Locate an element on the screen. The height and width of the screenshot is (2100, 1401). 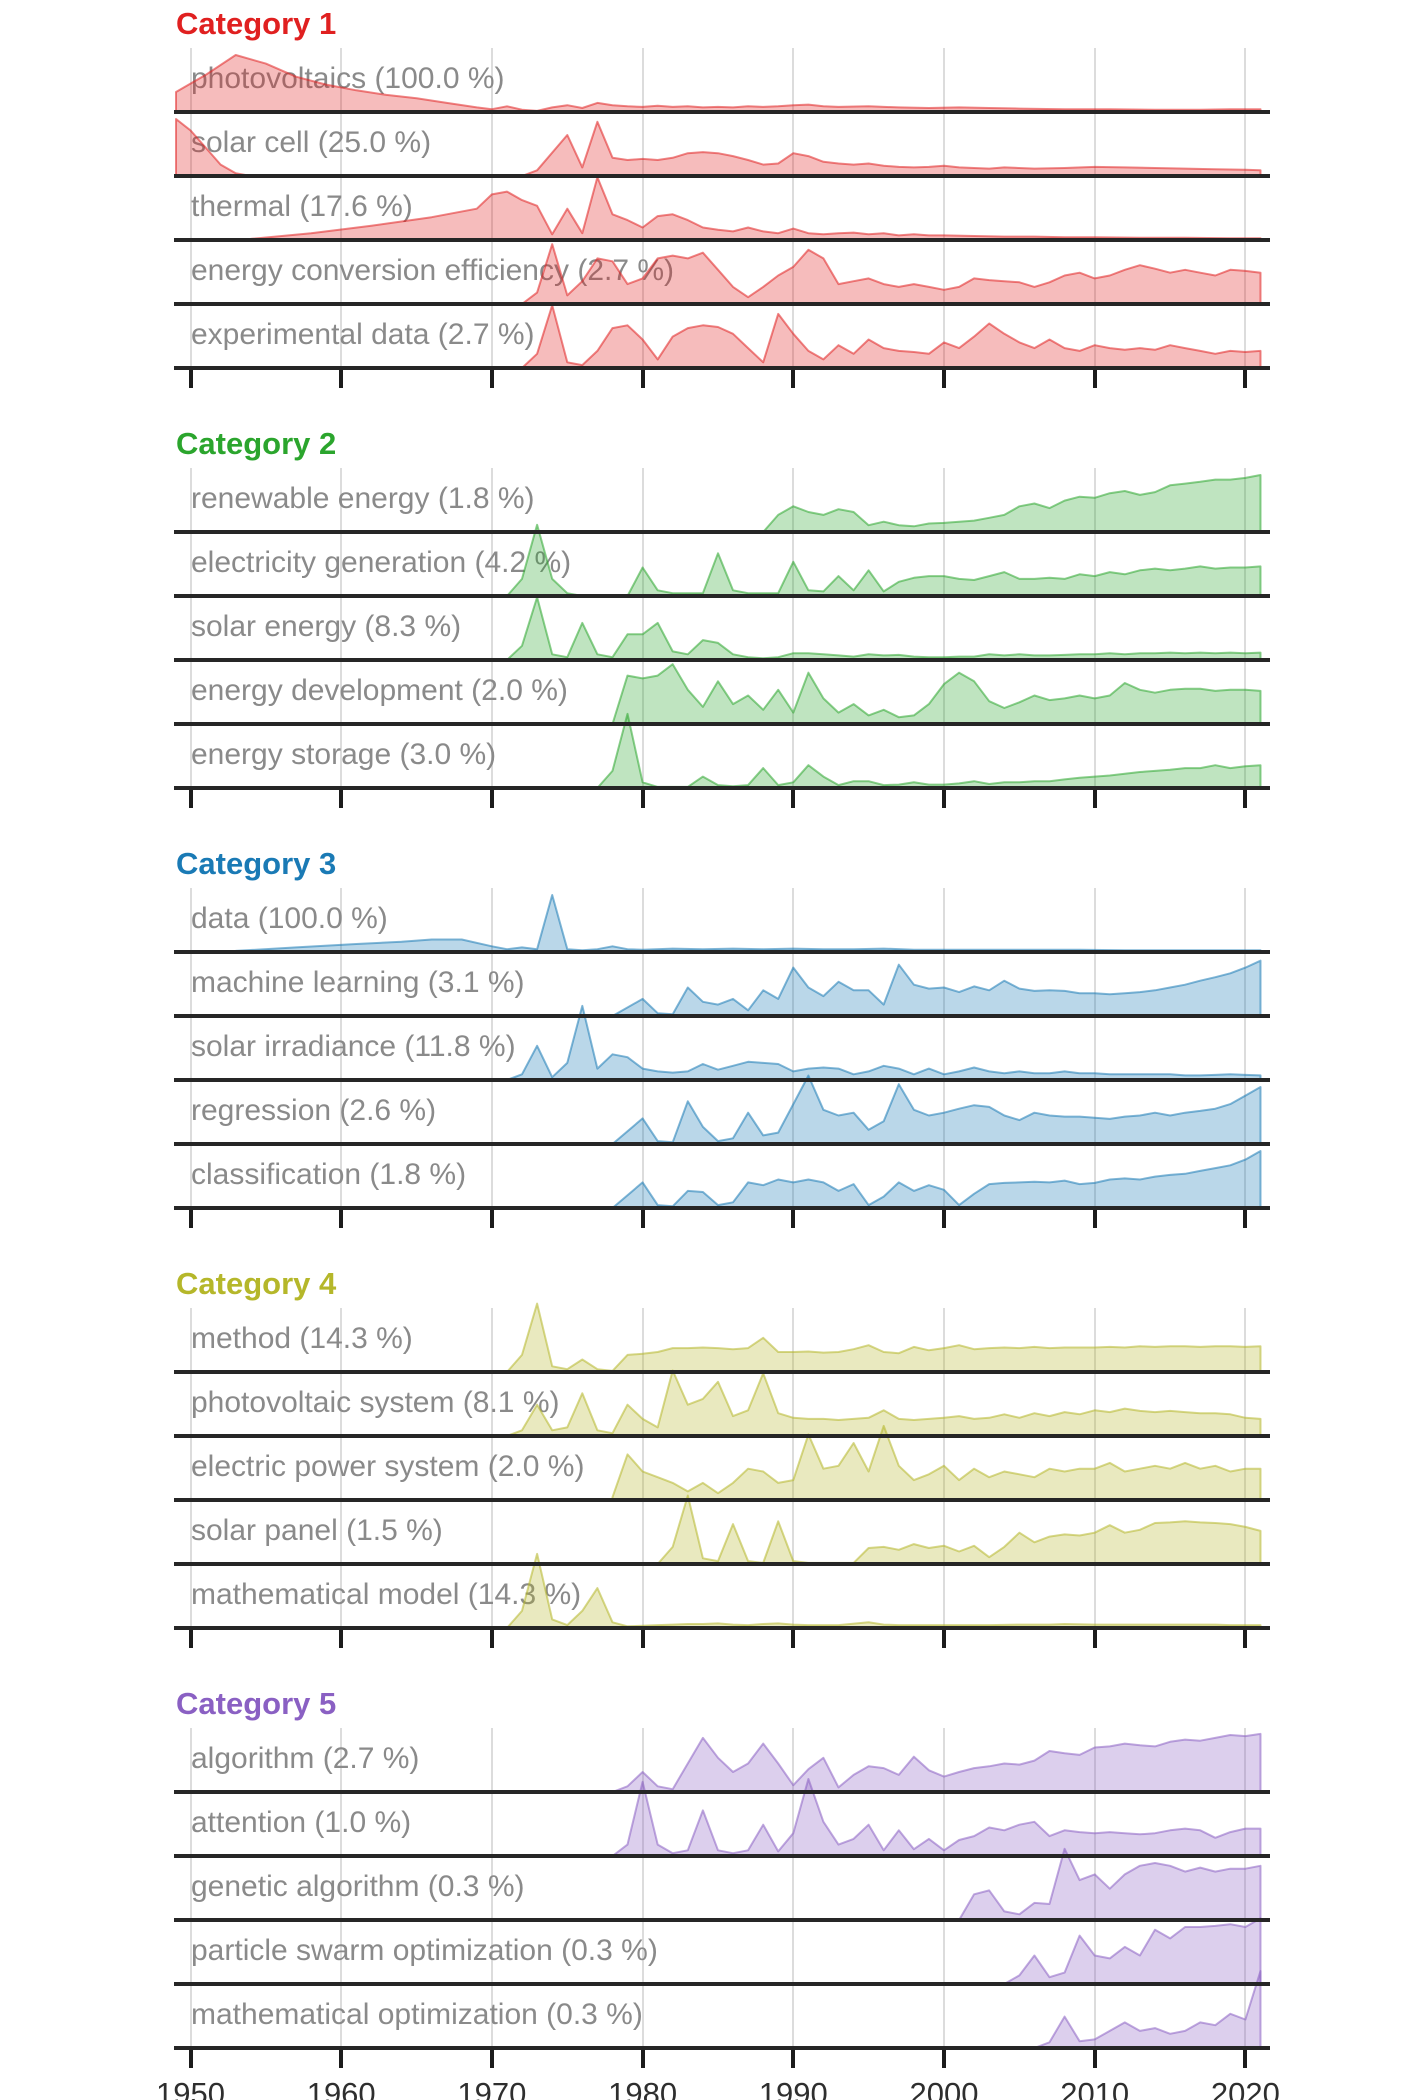
keyword-label: experimental data (2.7 %) is located at coordinates (363, 334).